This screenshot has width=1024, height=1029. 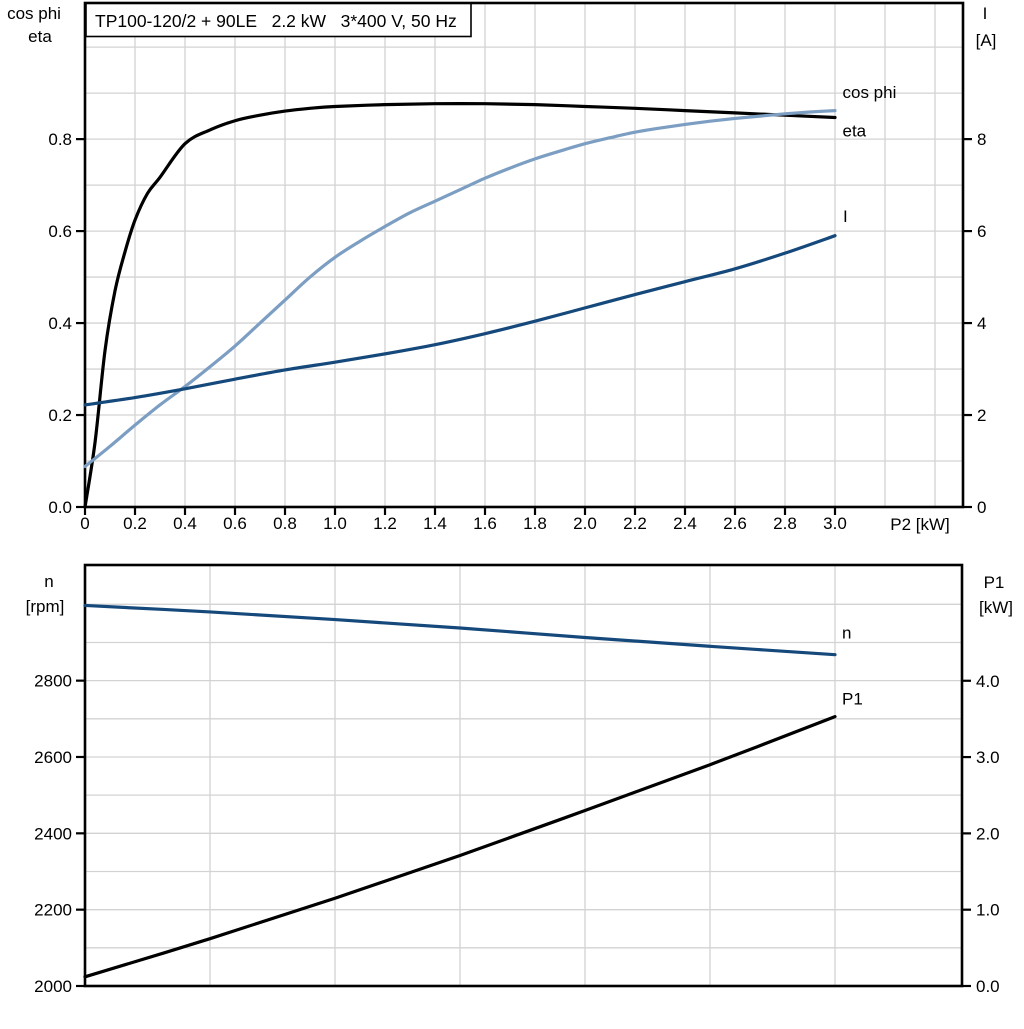 I want to click on curve-n, so click(x=460, y=630).